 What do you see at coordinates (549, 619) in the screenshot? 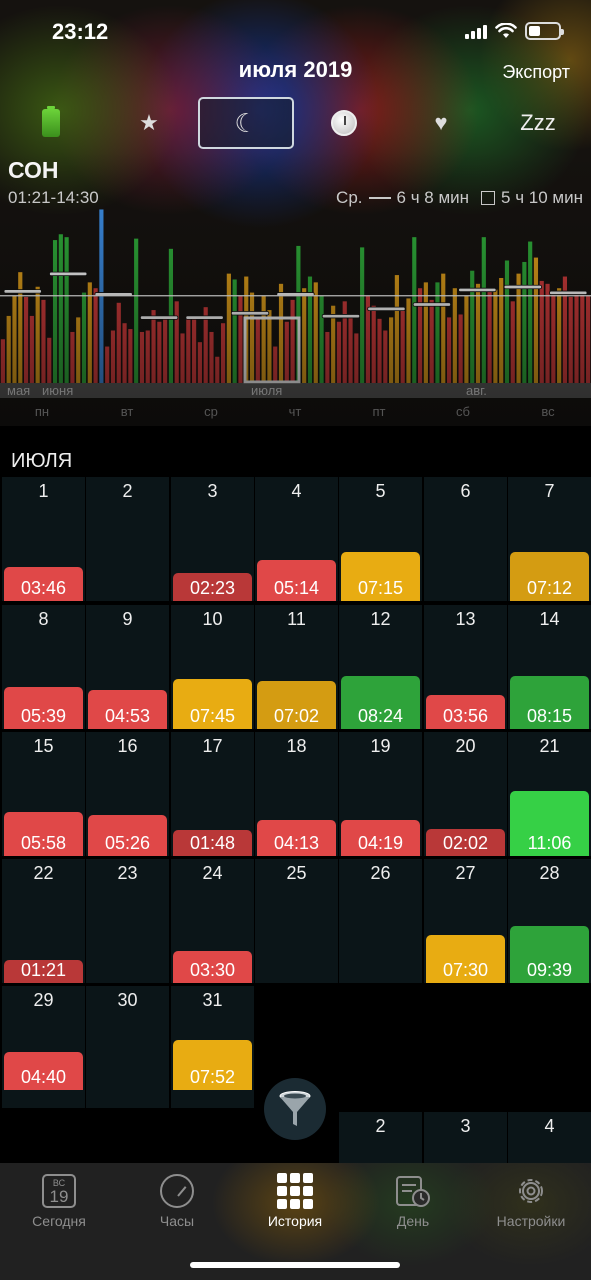
I see `day-number: 14` at bounding box center [549, 619].